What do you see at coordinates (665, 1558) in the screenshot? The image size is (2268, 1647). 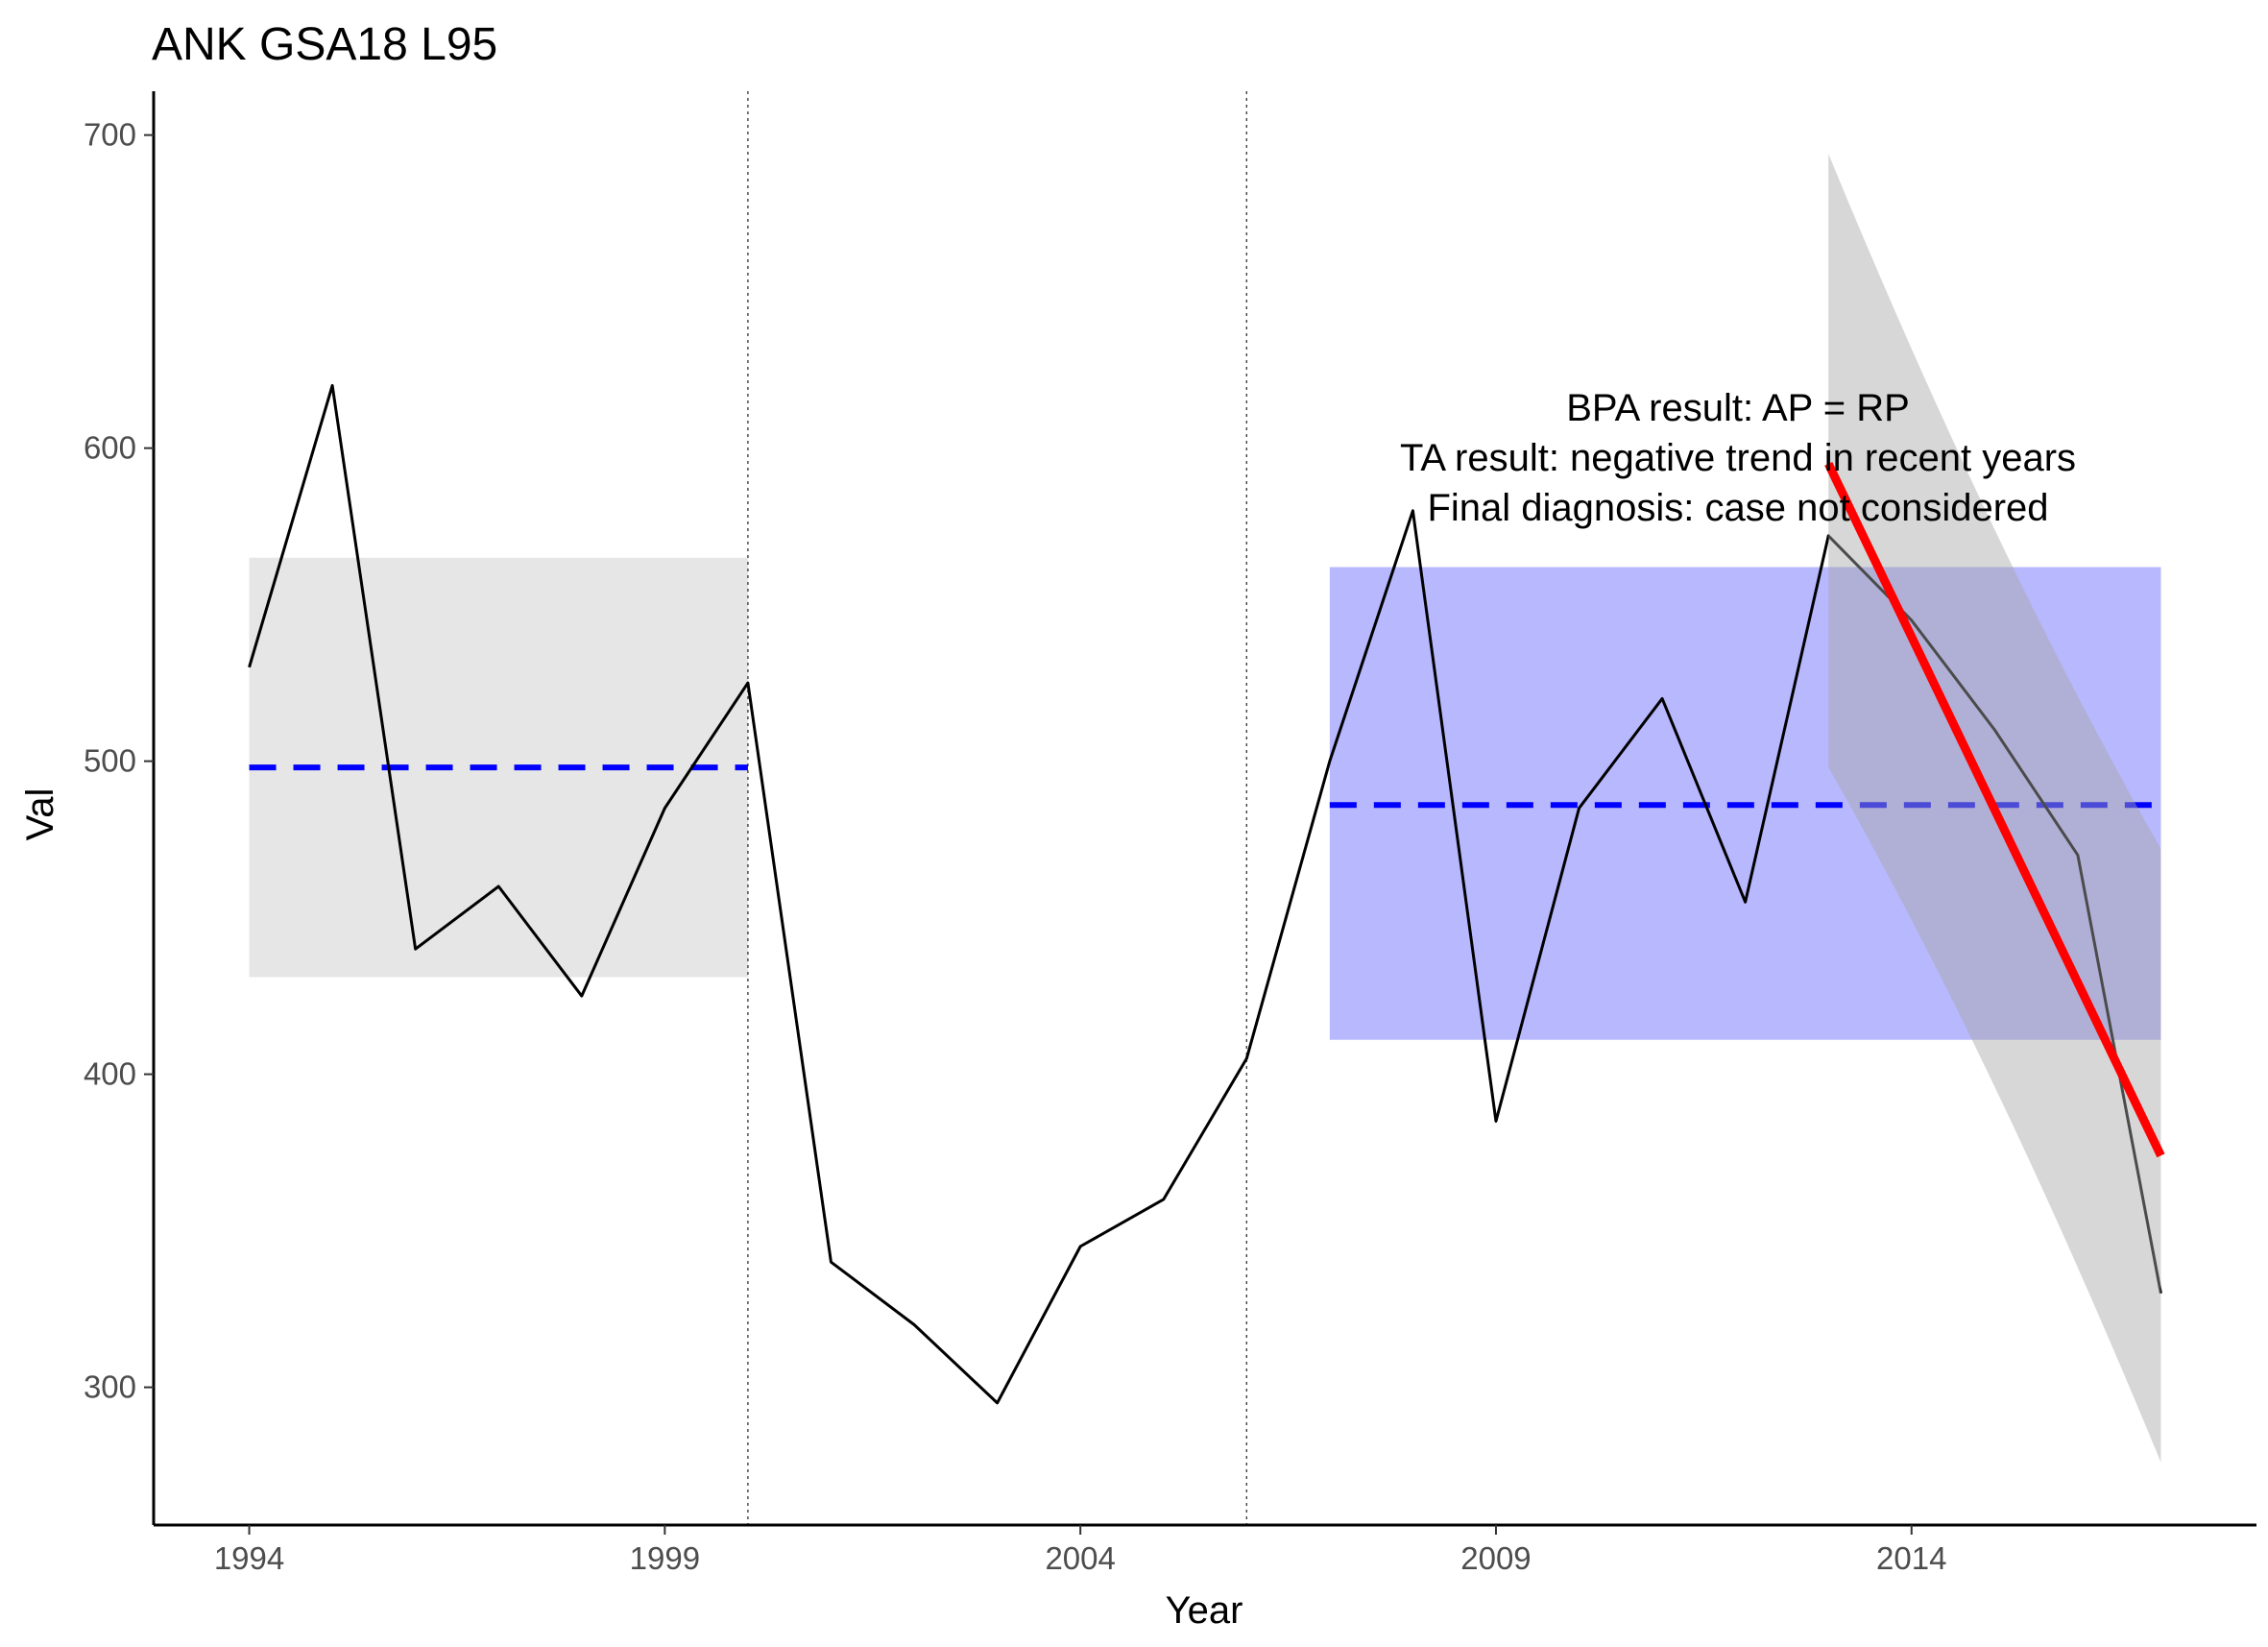 I see `x-tick-label: 1999` at bounding box center [665, 1558].